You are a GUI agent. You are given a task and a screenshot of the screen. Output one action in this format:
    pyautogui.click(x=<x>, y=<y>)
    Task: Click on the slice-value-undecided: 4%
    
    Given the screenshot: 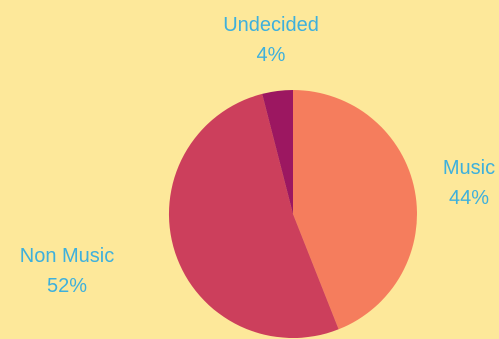 What is the action you would take?
    pyautogui.click(x=271, y=55)
    